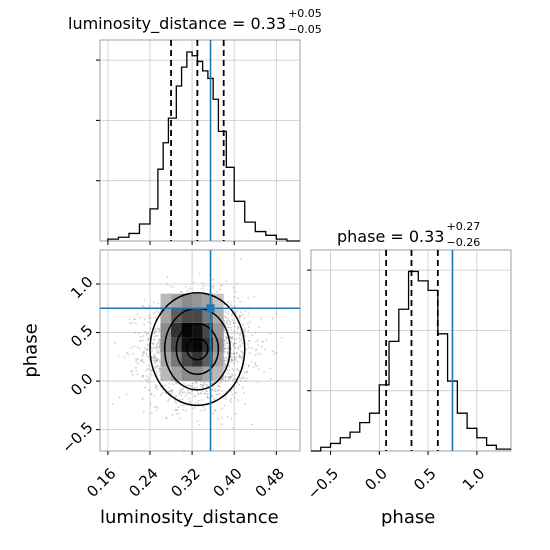  I want to click on phase-y-axis-label: phase, so click(31, 350).